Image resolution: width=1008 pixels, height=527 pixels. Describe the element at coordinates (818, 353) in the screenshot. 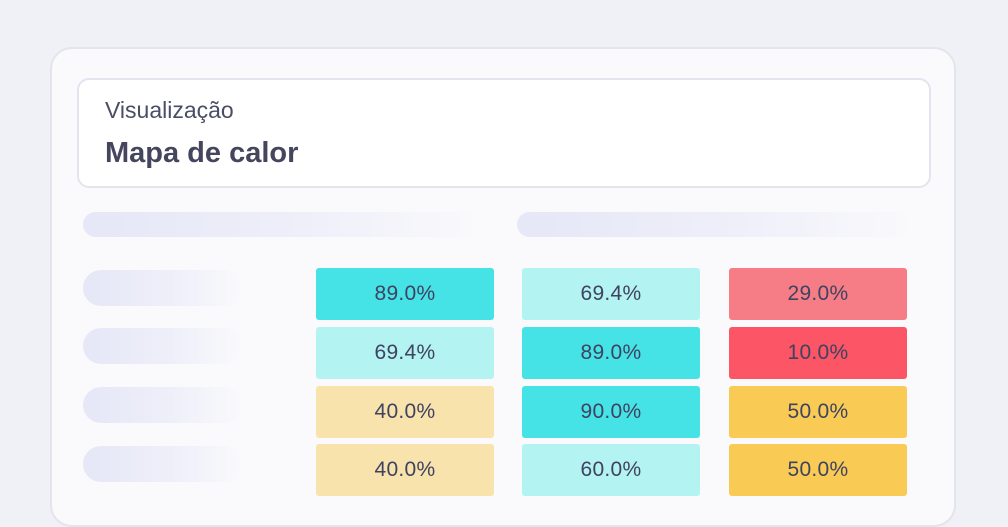

I see `heatmap-cell-r2-c3: 10.0%` at that location.